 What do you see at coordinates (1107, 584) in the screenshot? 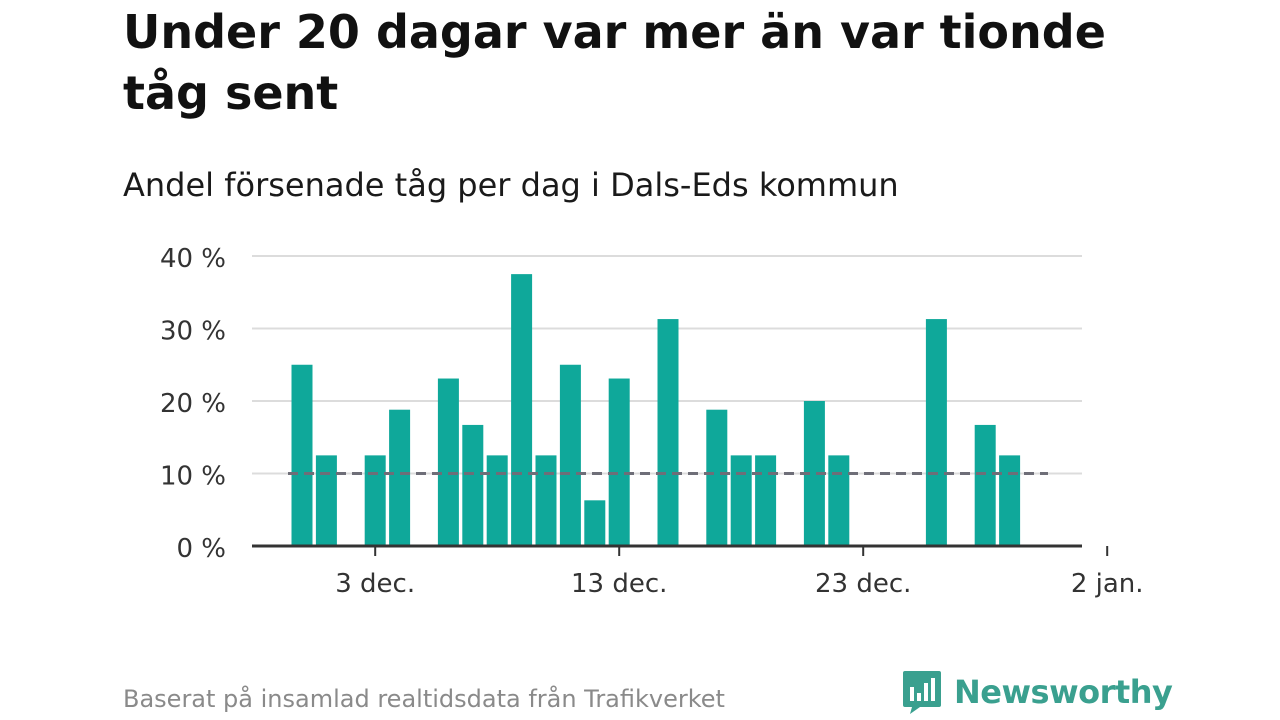
I see `x-tick-label: 2 jan.` at bounding box center [1107, 584].